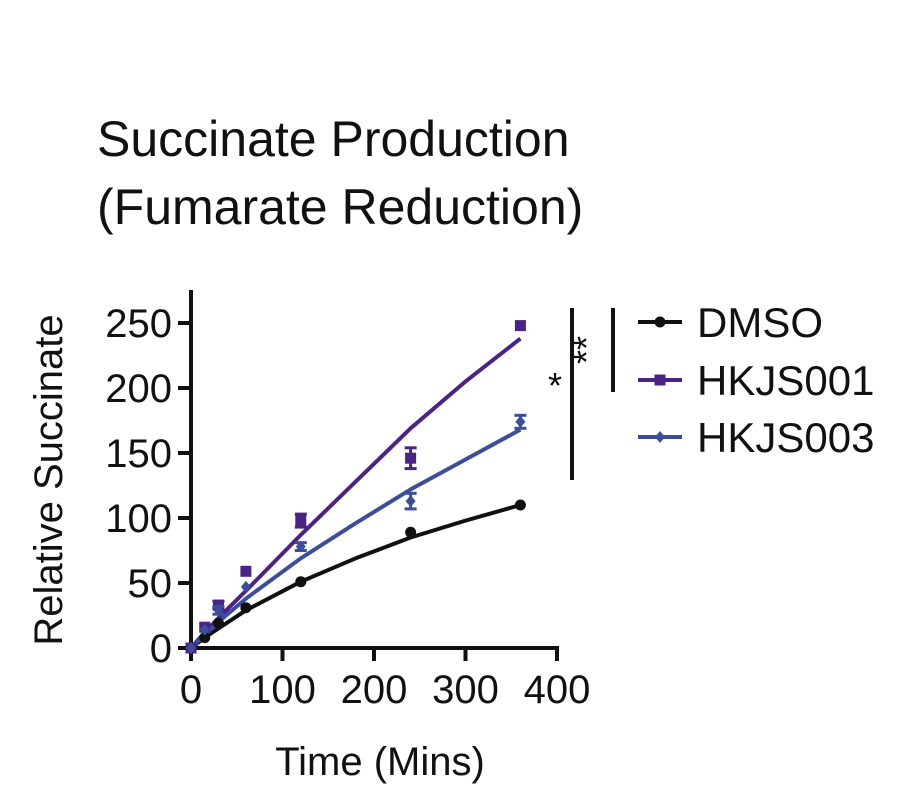 This screenshot has height=796, width=905. Describe the element at coordinates (660, 322) in the screenshot. I see `legend-marker-dmso` at that location.